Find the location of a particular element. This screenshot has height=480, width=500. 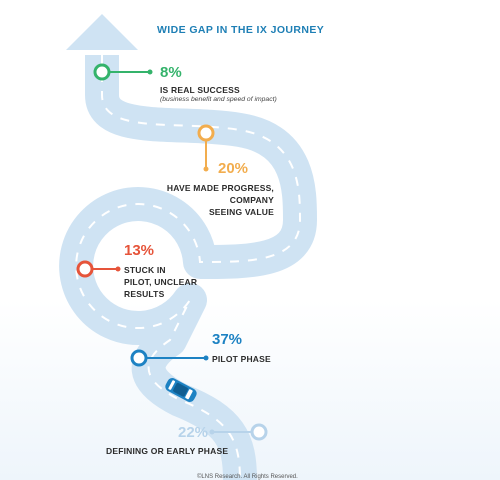

stage-13-label-line: PILOT, UNCLEAR is located at coordinates (161, 282).